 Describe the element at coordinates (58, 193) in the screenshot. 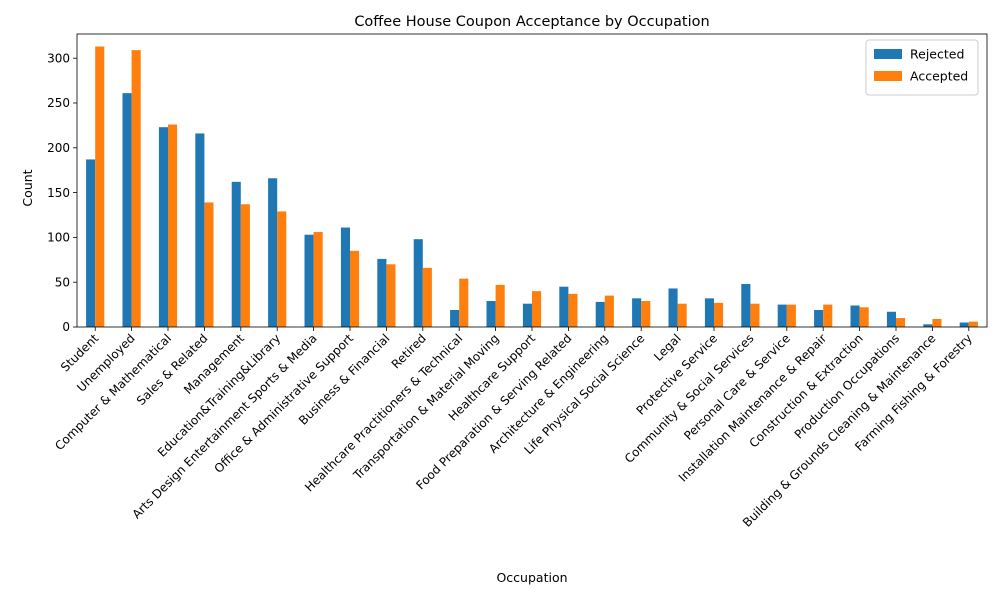

I see `y-tick-label-3: 150` at that location.